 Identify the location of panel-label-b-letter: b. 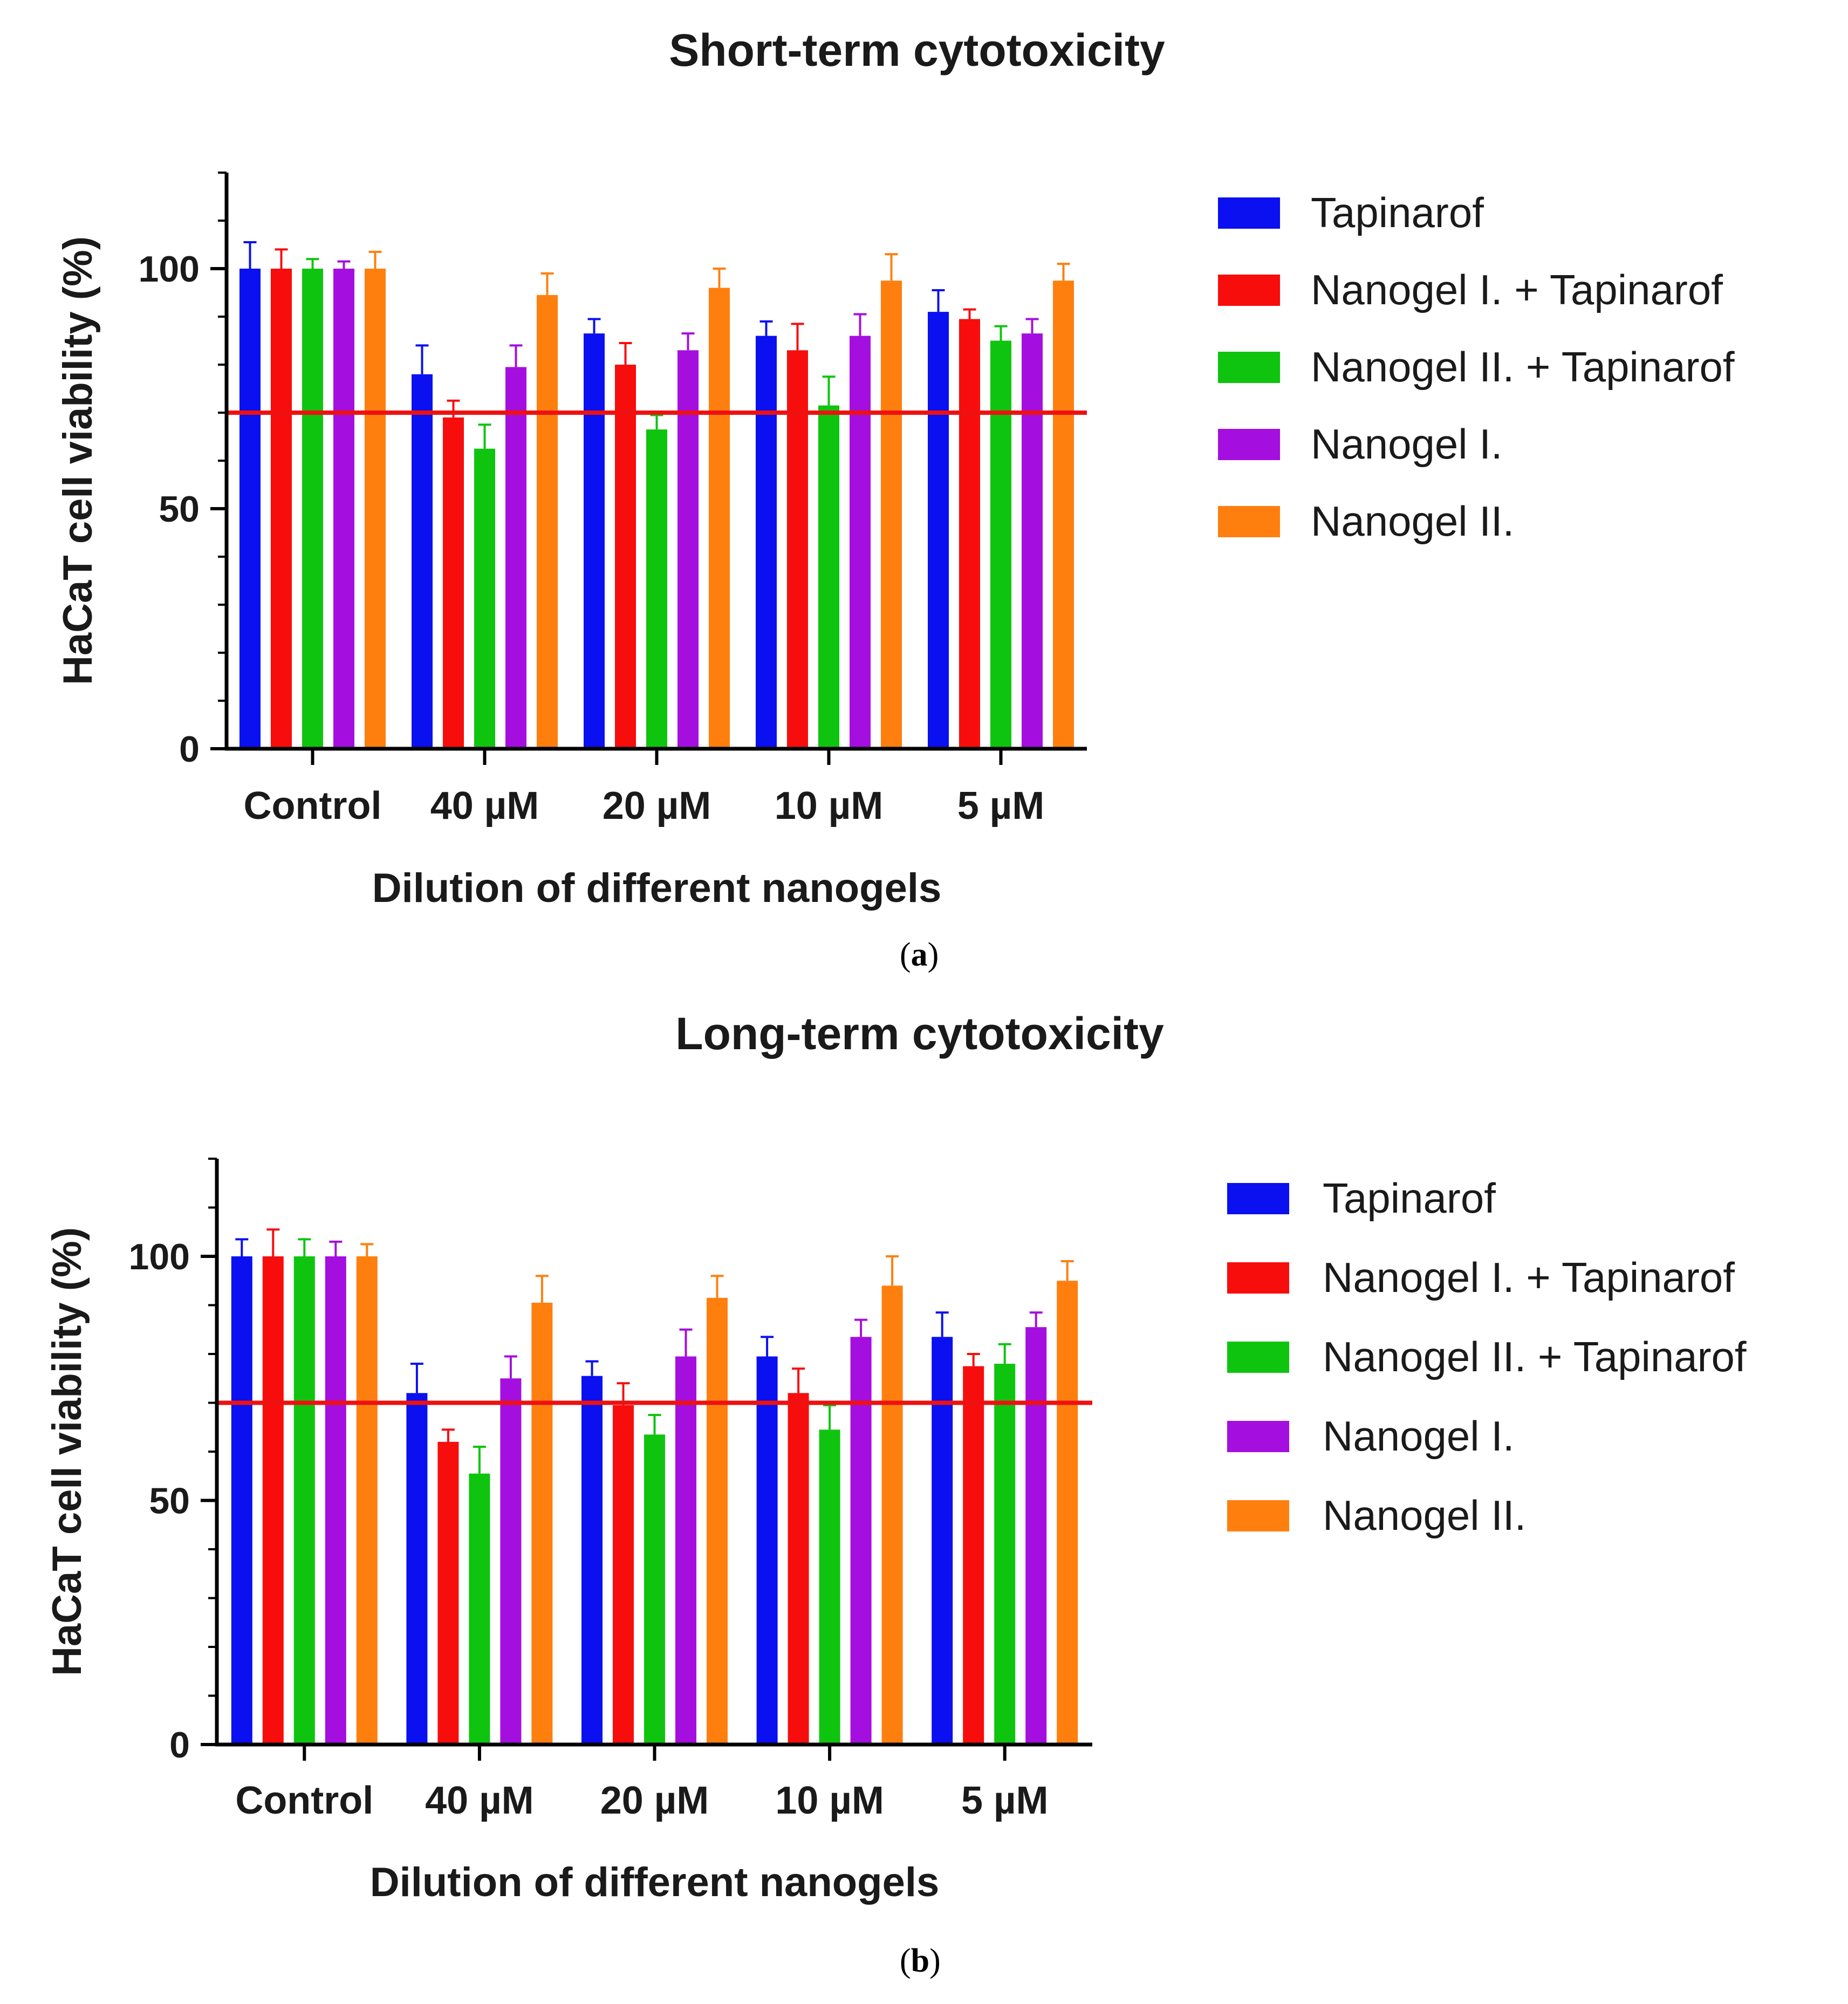
(921, 1961).